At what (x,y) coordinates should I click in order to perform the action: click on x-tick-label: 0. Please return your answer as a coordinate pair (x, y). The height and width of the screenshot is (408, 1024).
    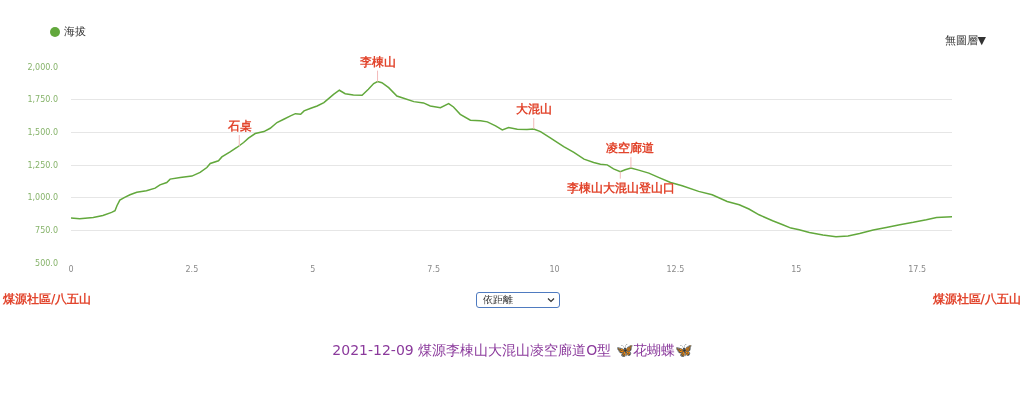
    Looking at the image, I should click on (71, 269).